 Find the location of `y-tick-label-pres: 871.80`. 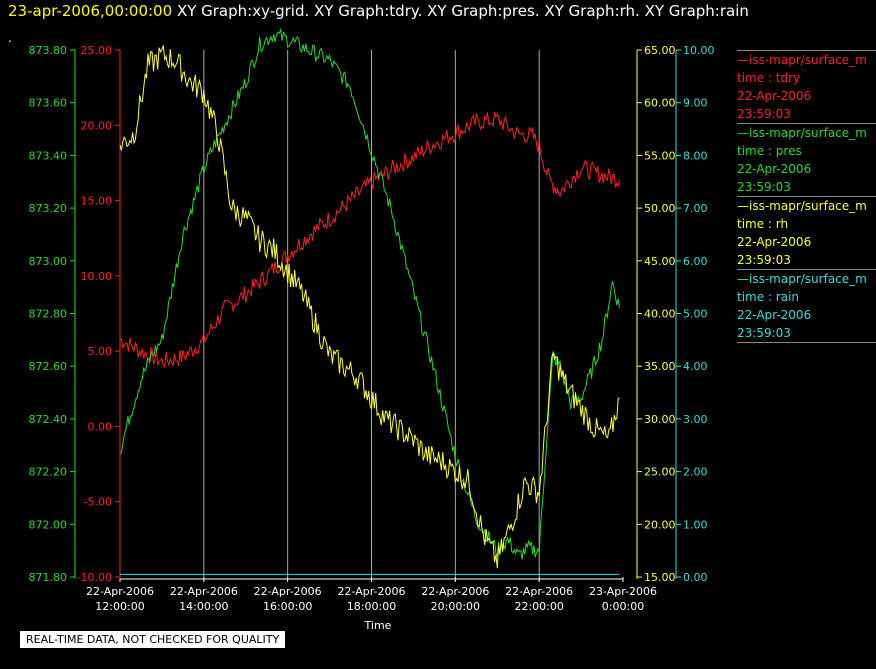

y-tick-label-pres: 871.80 is located at coordinates (48, 577).